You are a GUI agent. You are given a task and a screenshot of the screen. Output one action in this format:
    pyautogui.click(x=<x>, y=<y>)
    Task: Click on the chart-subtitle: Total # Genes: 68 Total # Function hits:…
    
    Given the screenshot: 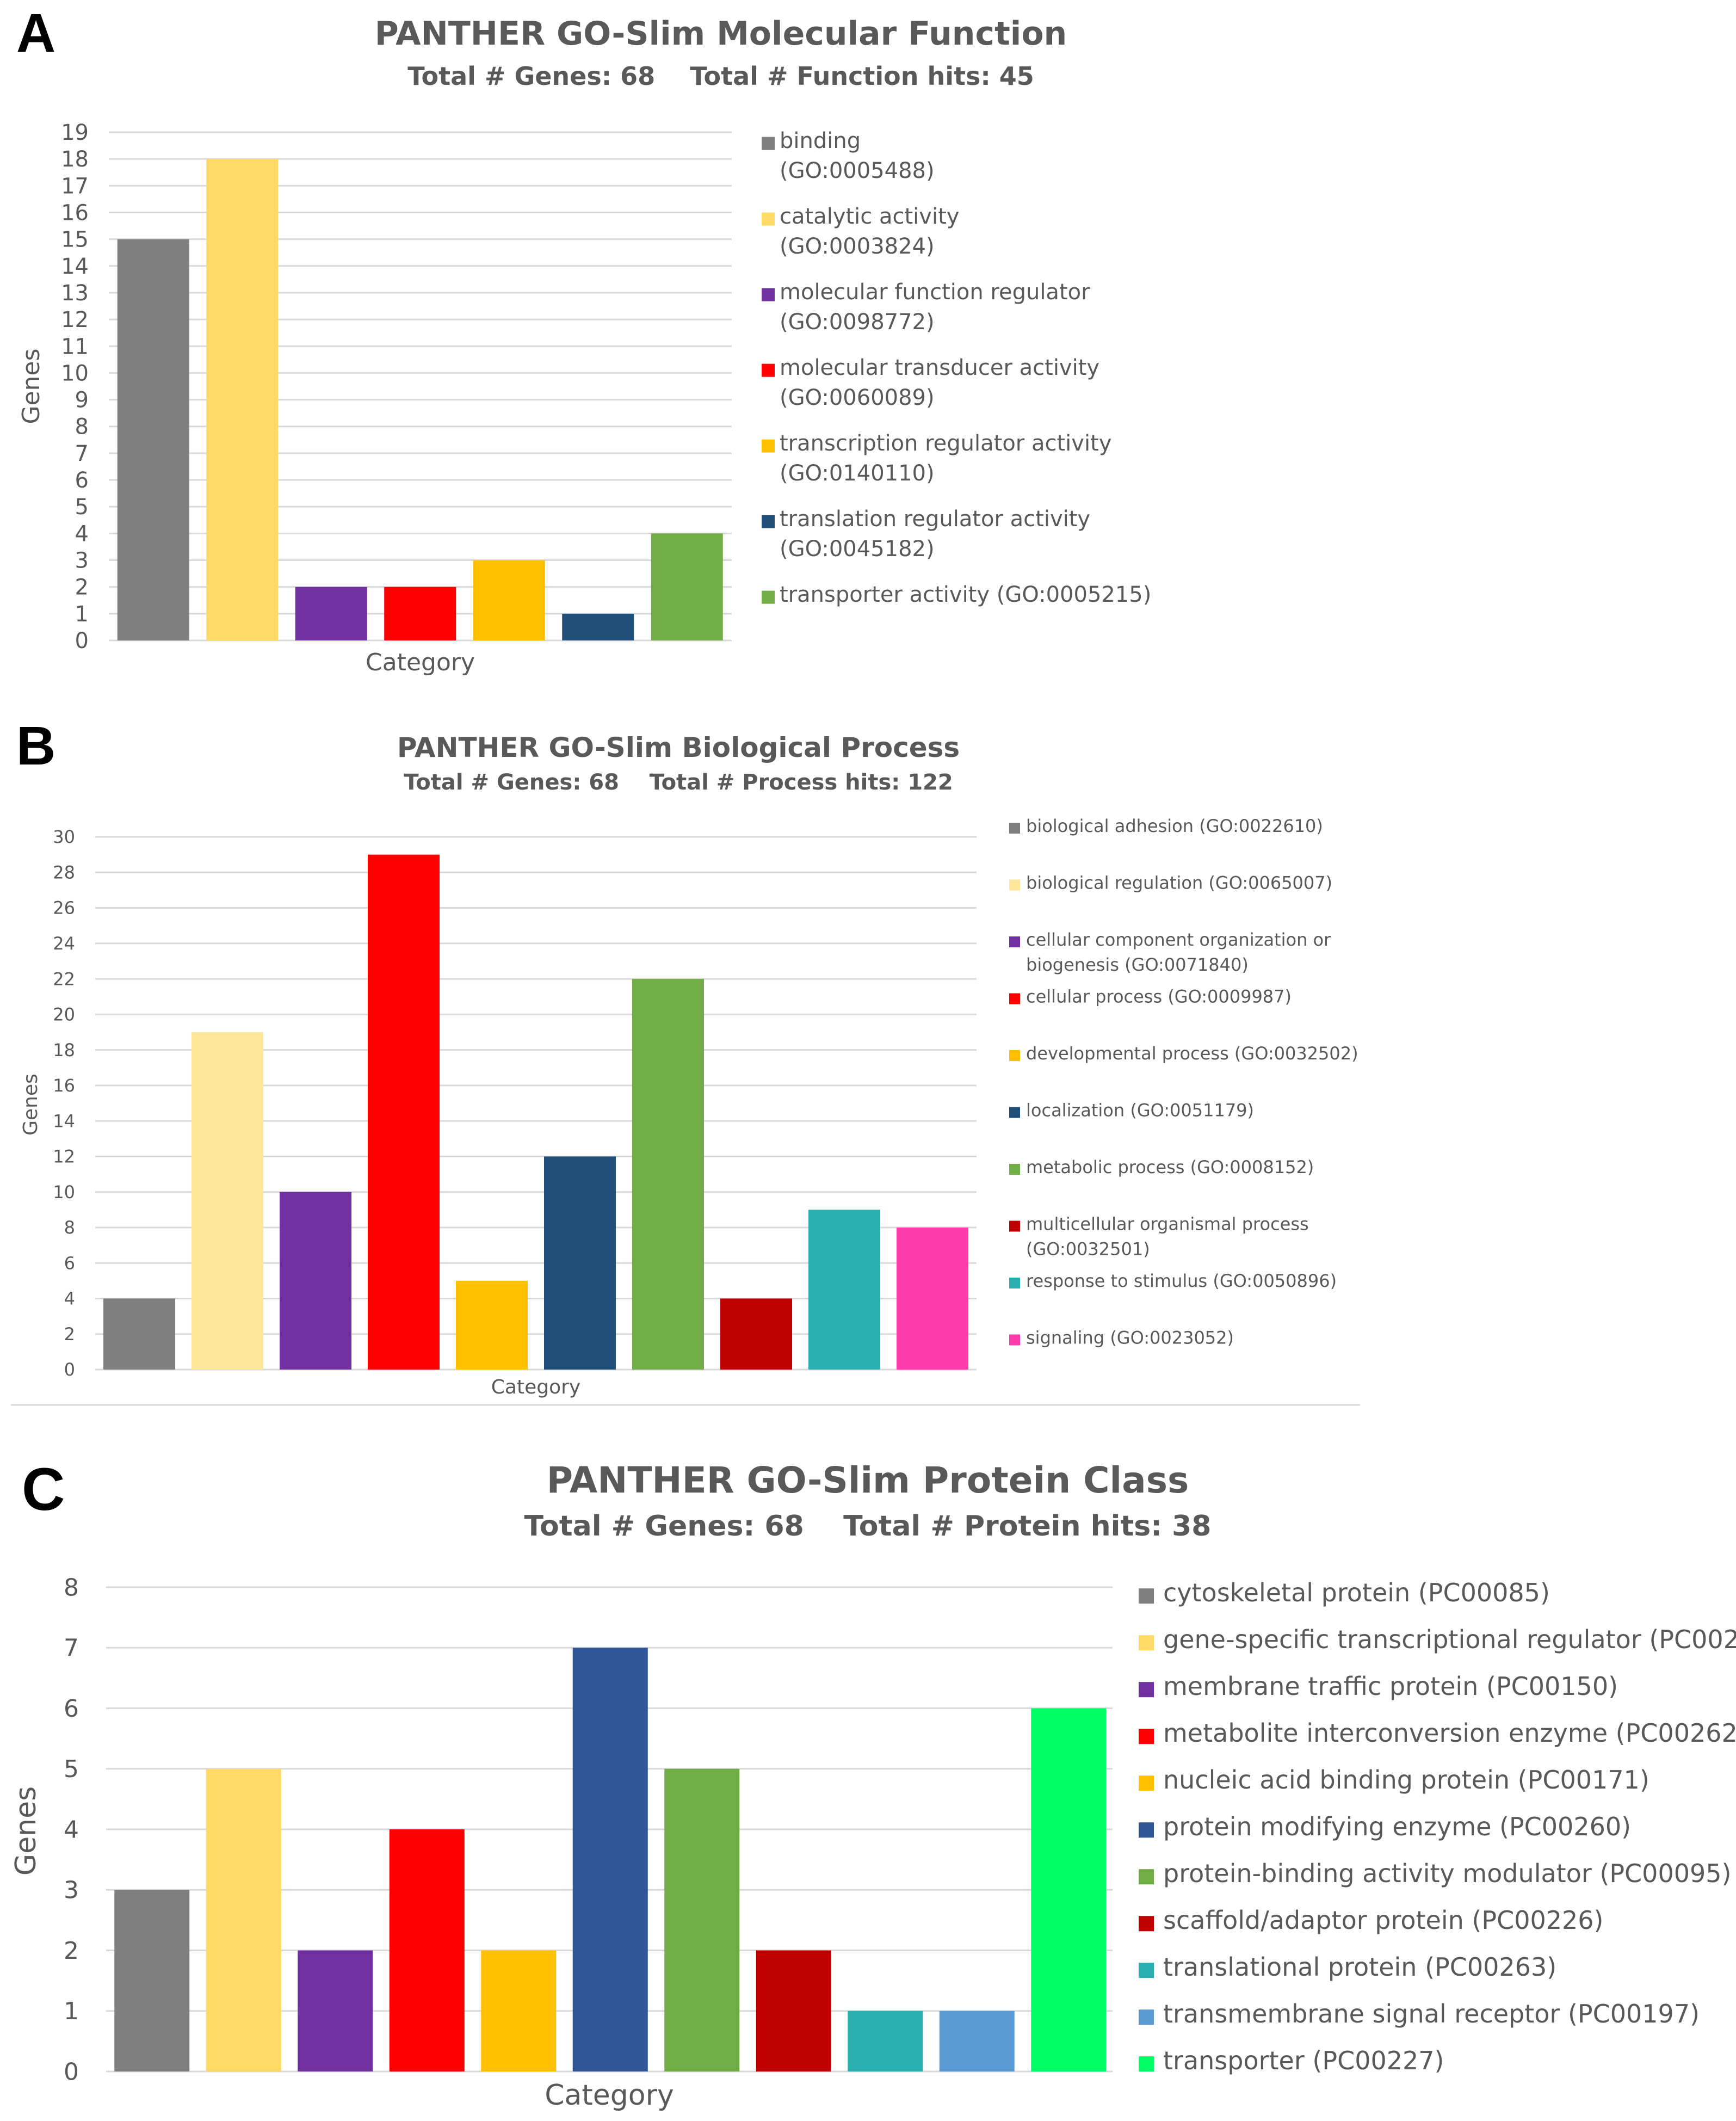 What is the action you would take?
    pyautogui.click(x=720, y=76)
    